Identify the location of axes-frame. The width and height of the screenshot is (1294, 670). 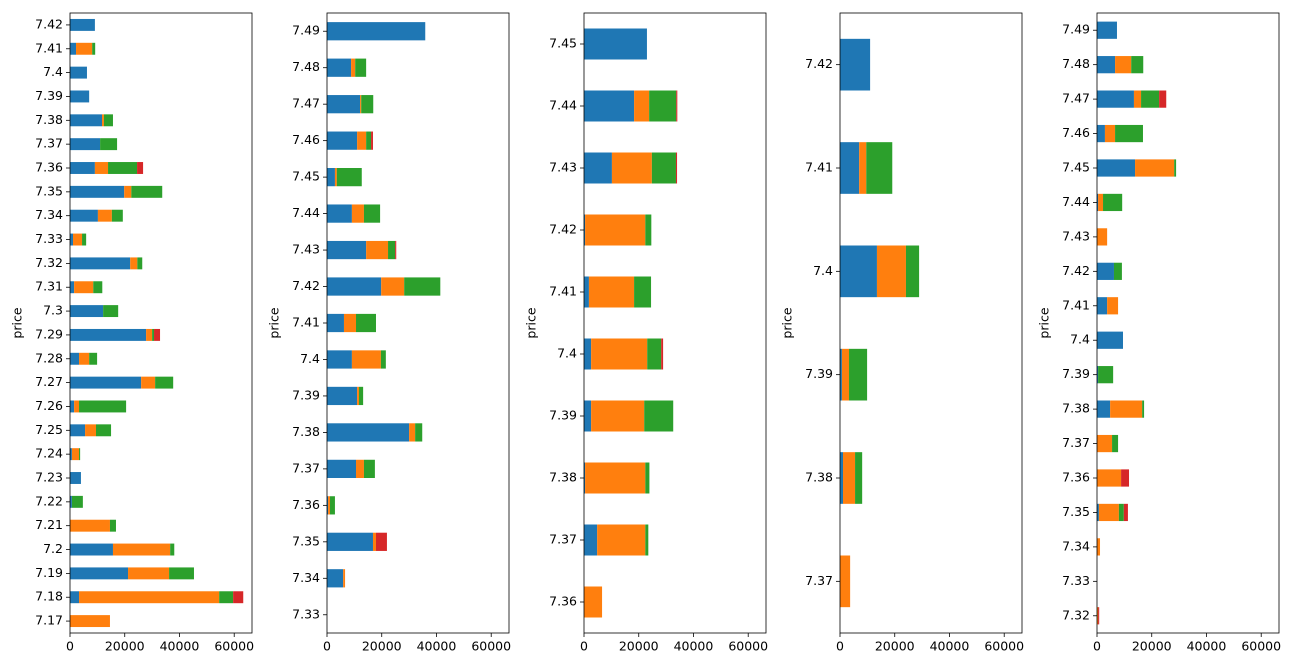
(418, 323).